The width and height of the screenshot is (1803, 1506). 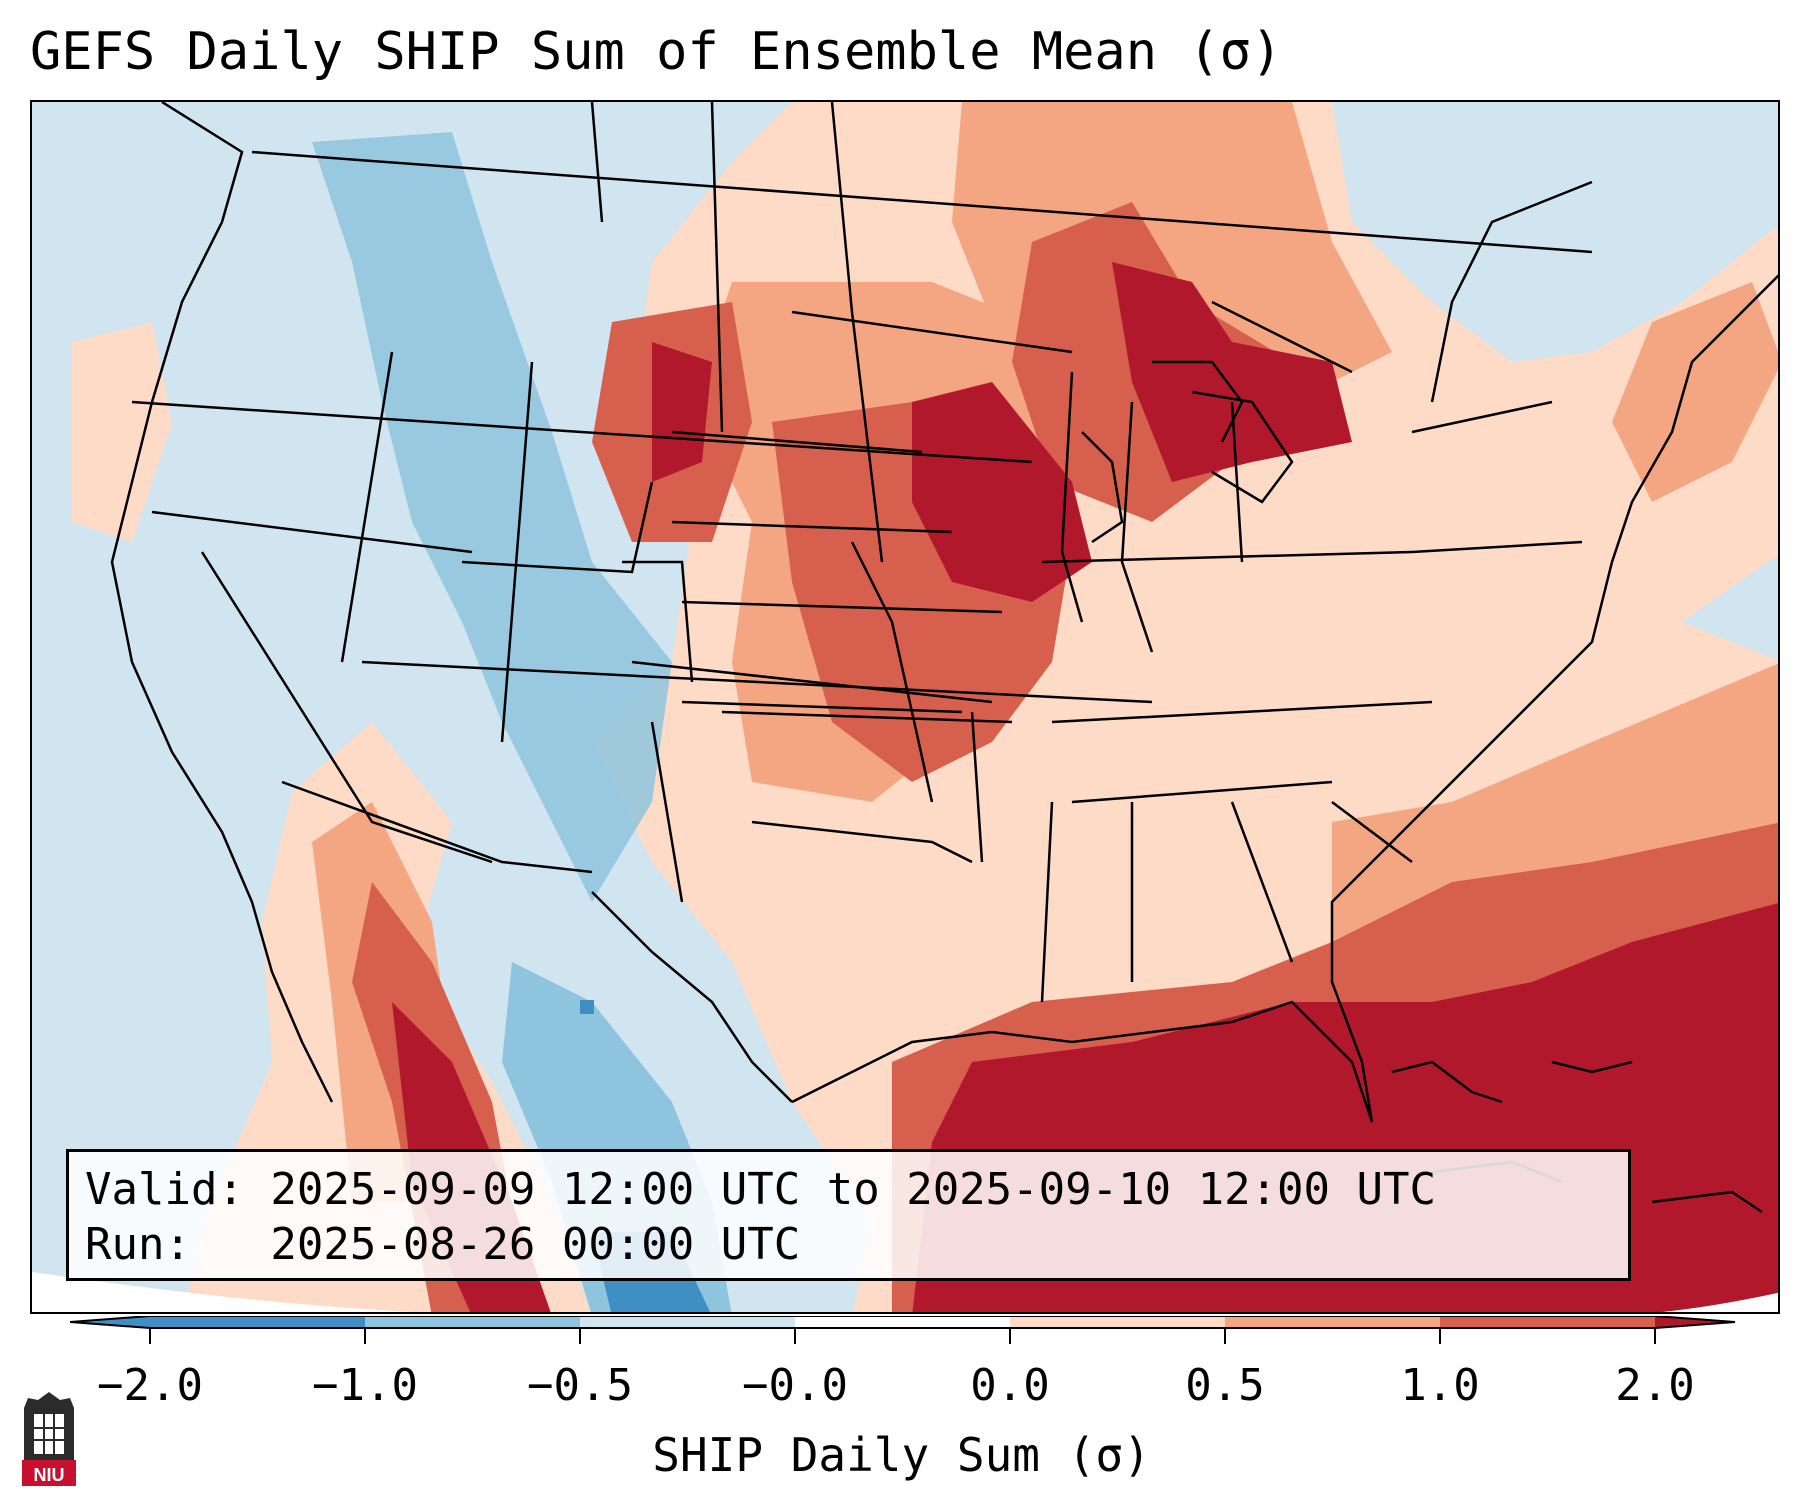 What do you see at coordinates (656, 52) in the screenshot?
I see `map-title: GEFS Daily SHIP Sum of Ensemble Mean (σ)` at bounding box center [656, 52].